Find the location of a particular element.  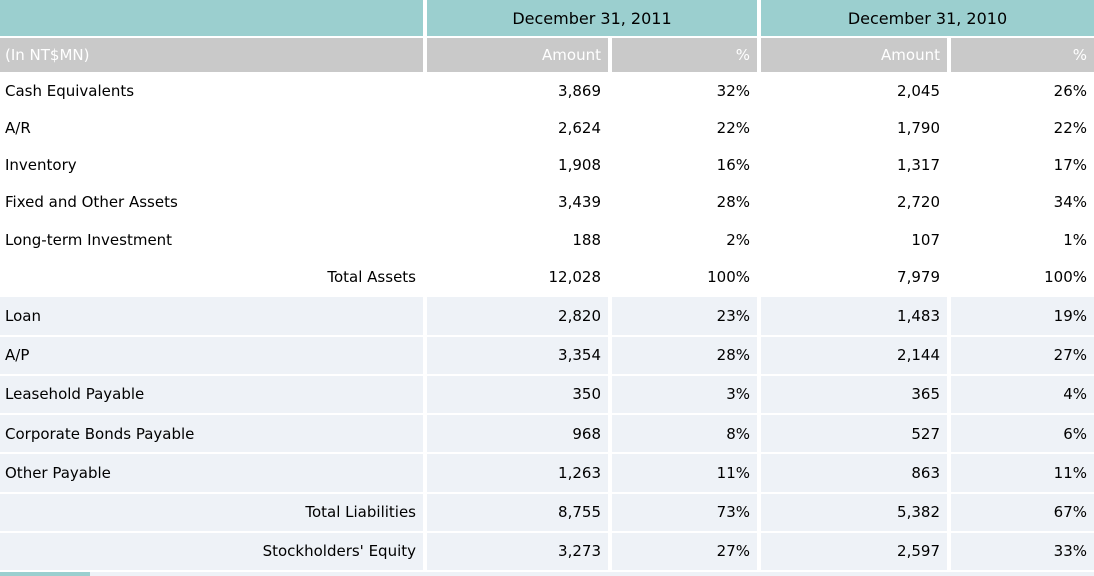

amount-header-2010: Amount is located at coordinates (854, 55).